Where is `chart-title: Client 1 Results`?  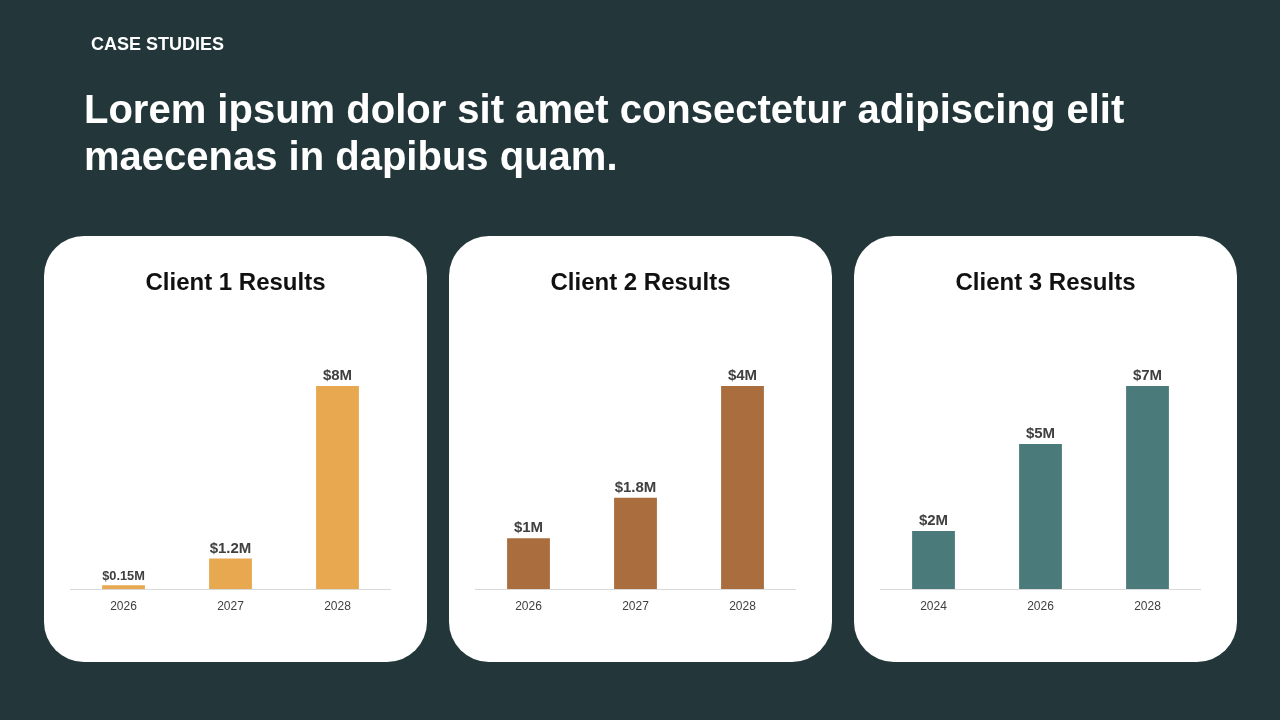 chart-title: Client 1 Results is located at coordinates (235, 282).